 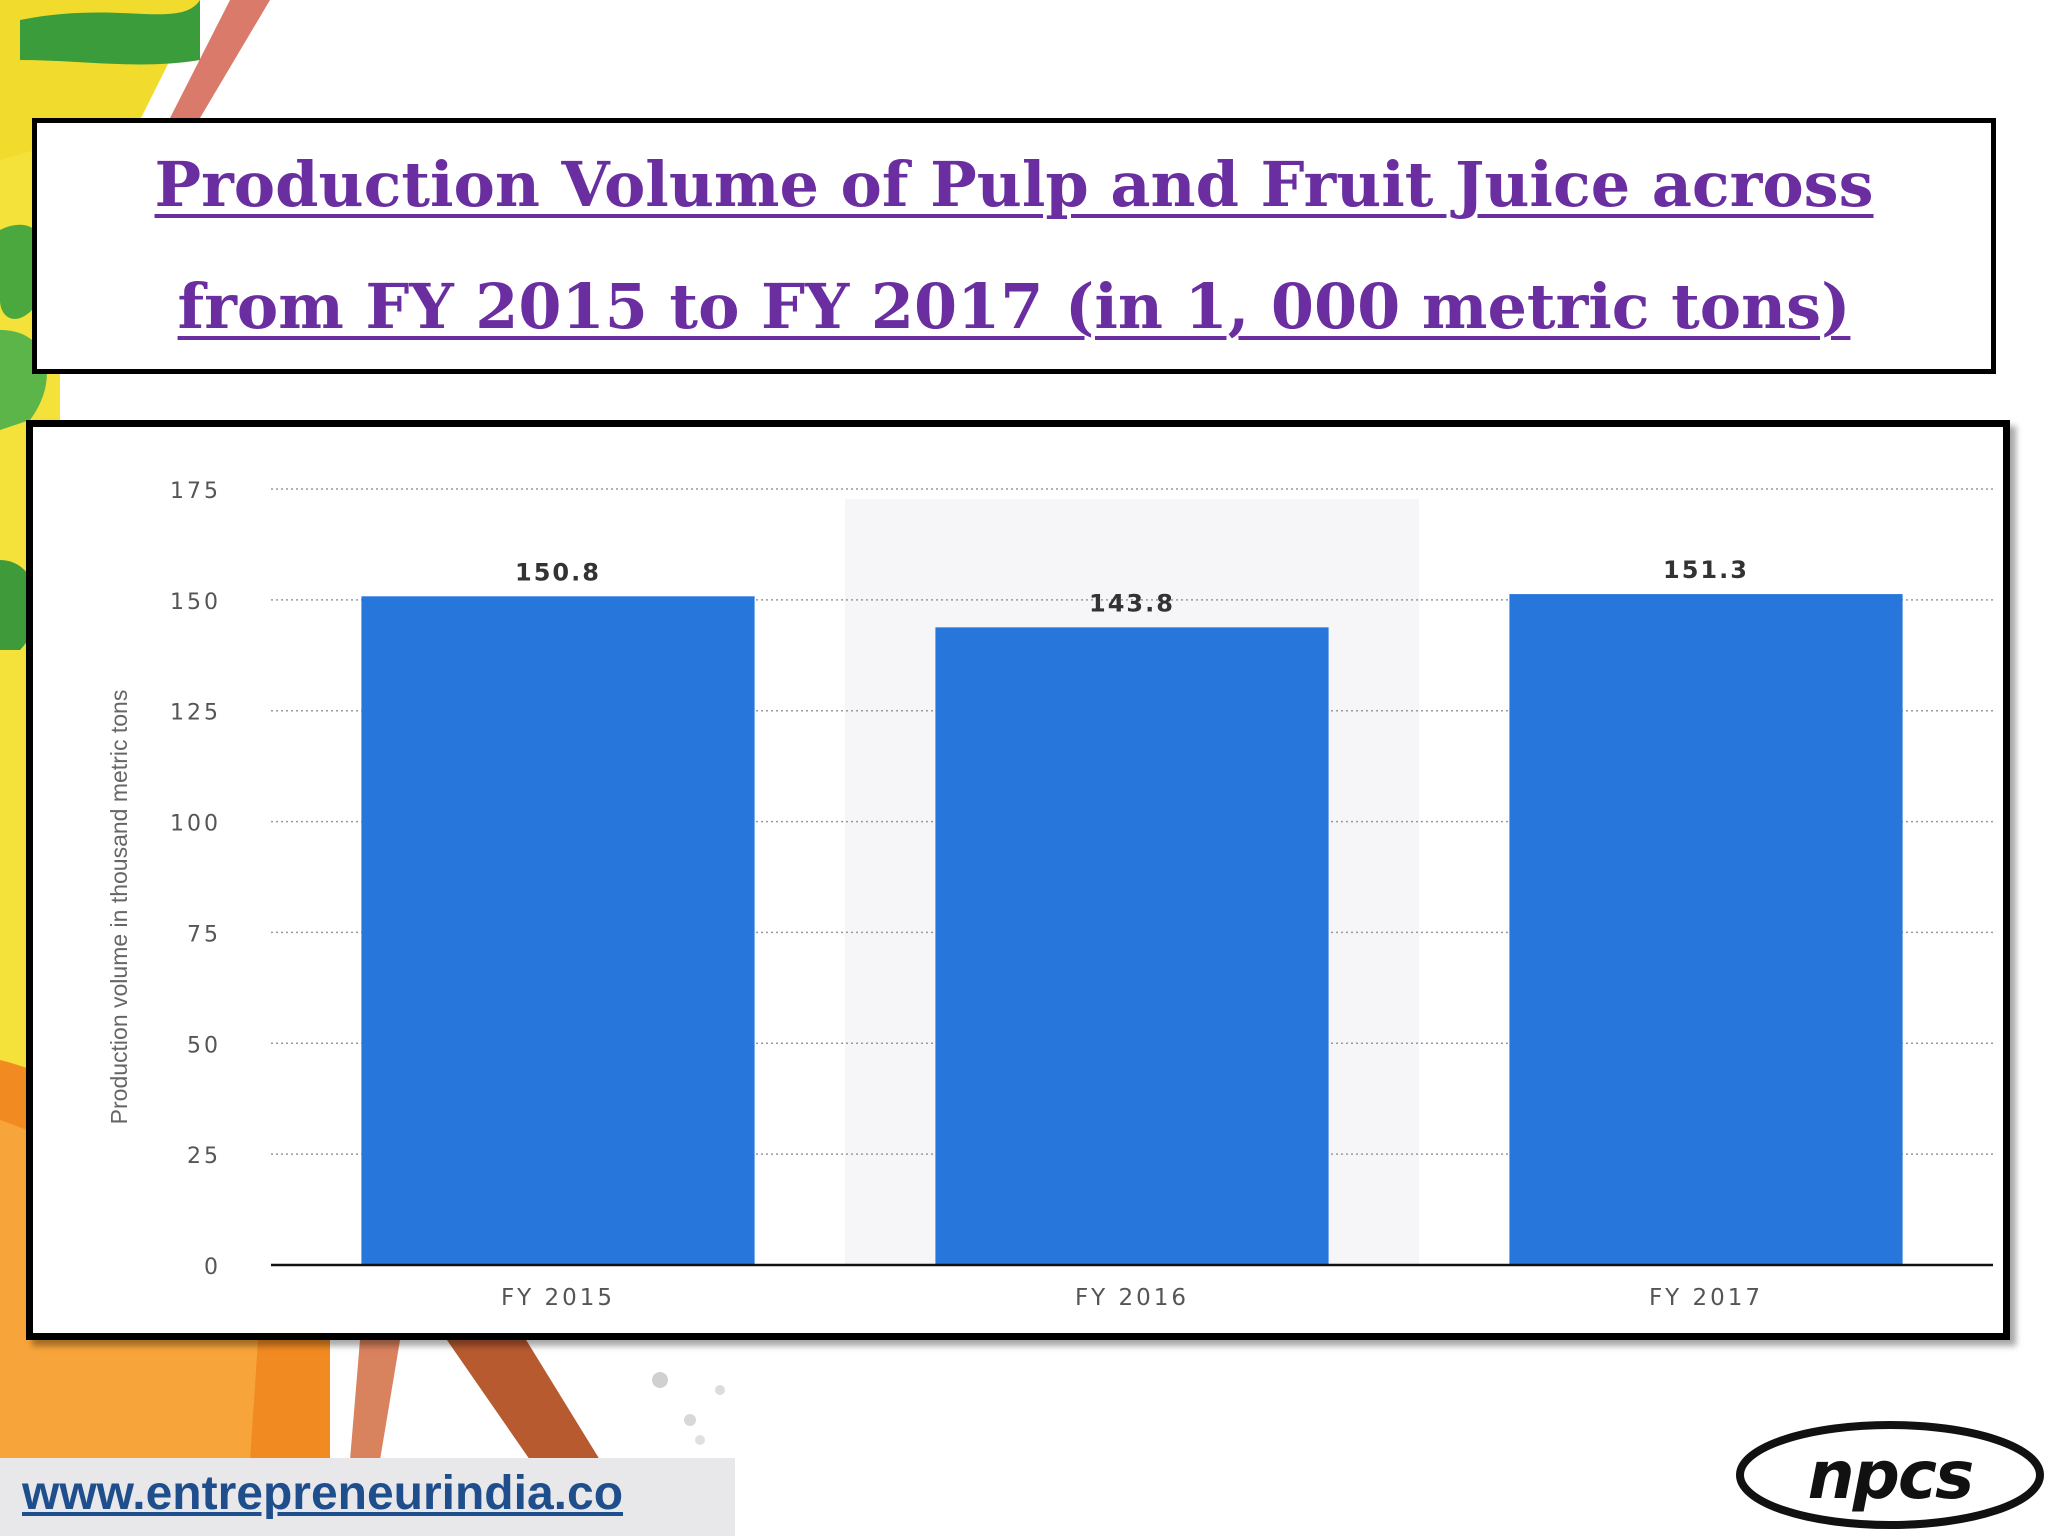 I want to click on y-tick-label: 175, so click(x=195, y=491).